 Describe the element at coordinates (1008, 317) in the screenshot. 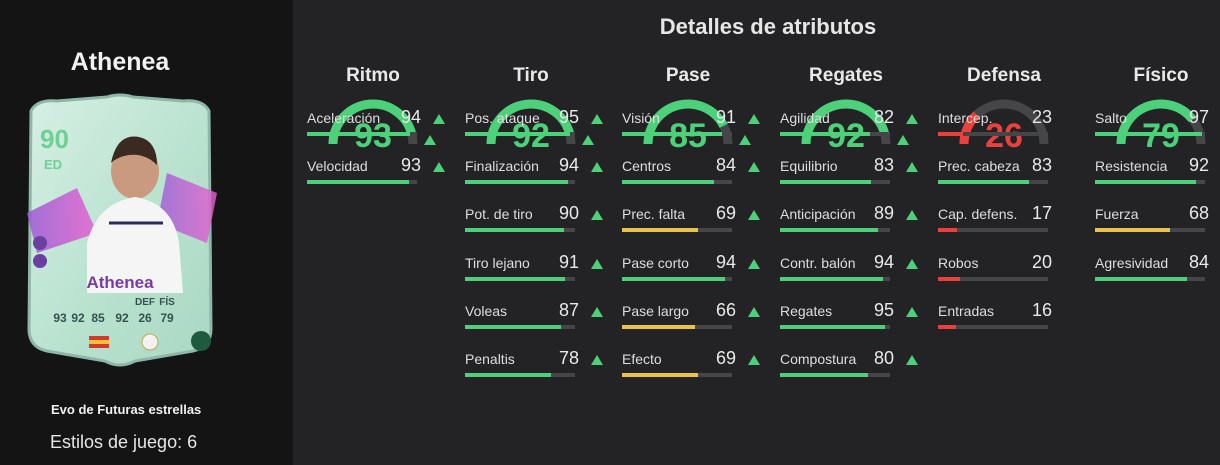

I see `stat-row: Entradas 16` at that location.